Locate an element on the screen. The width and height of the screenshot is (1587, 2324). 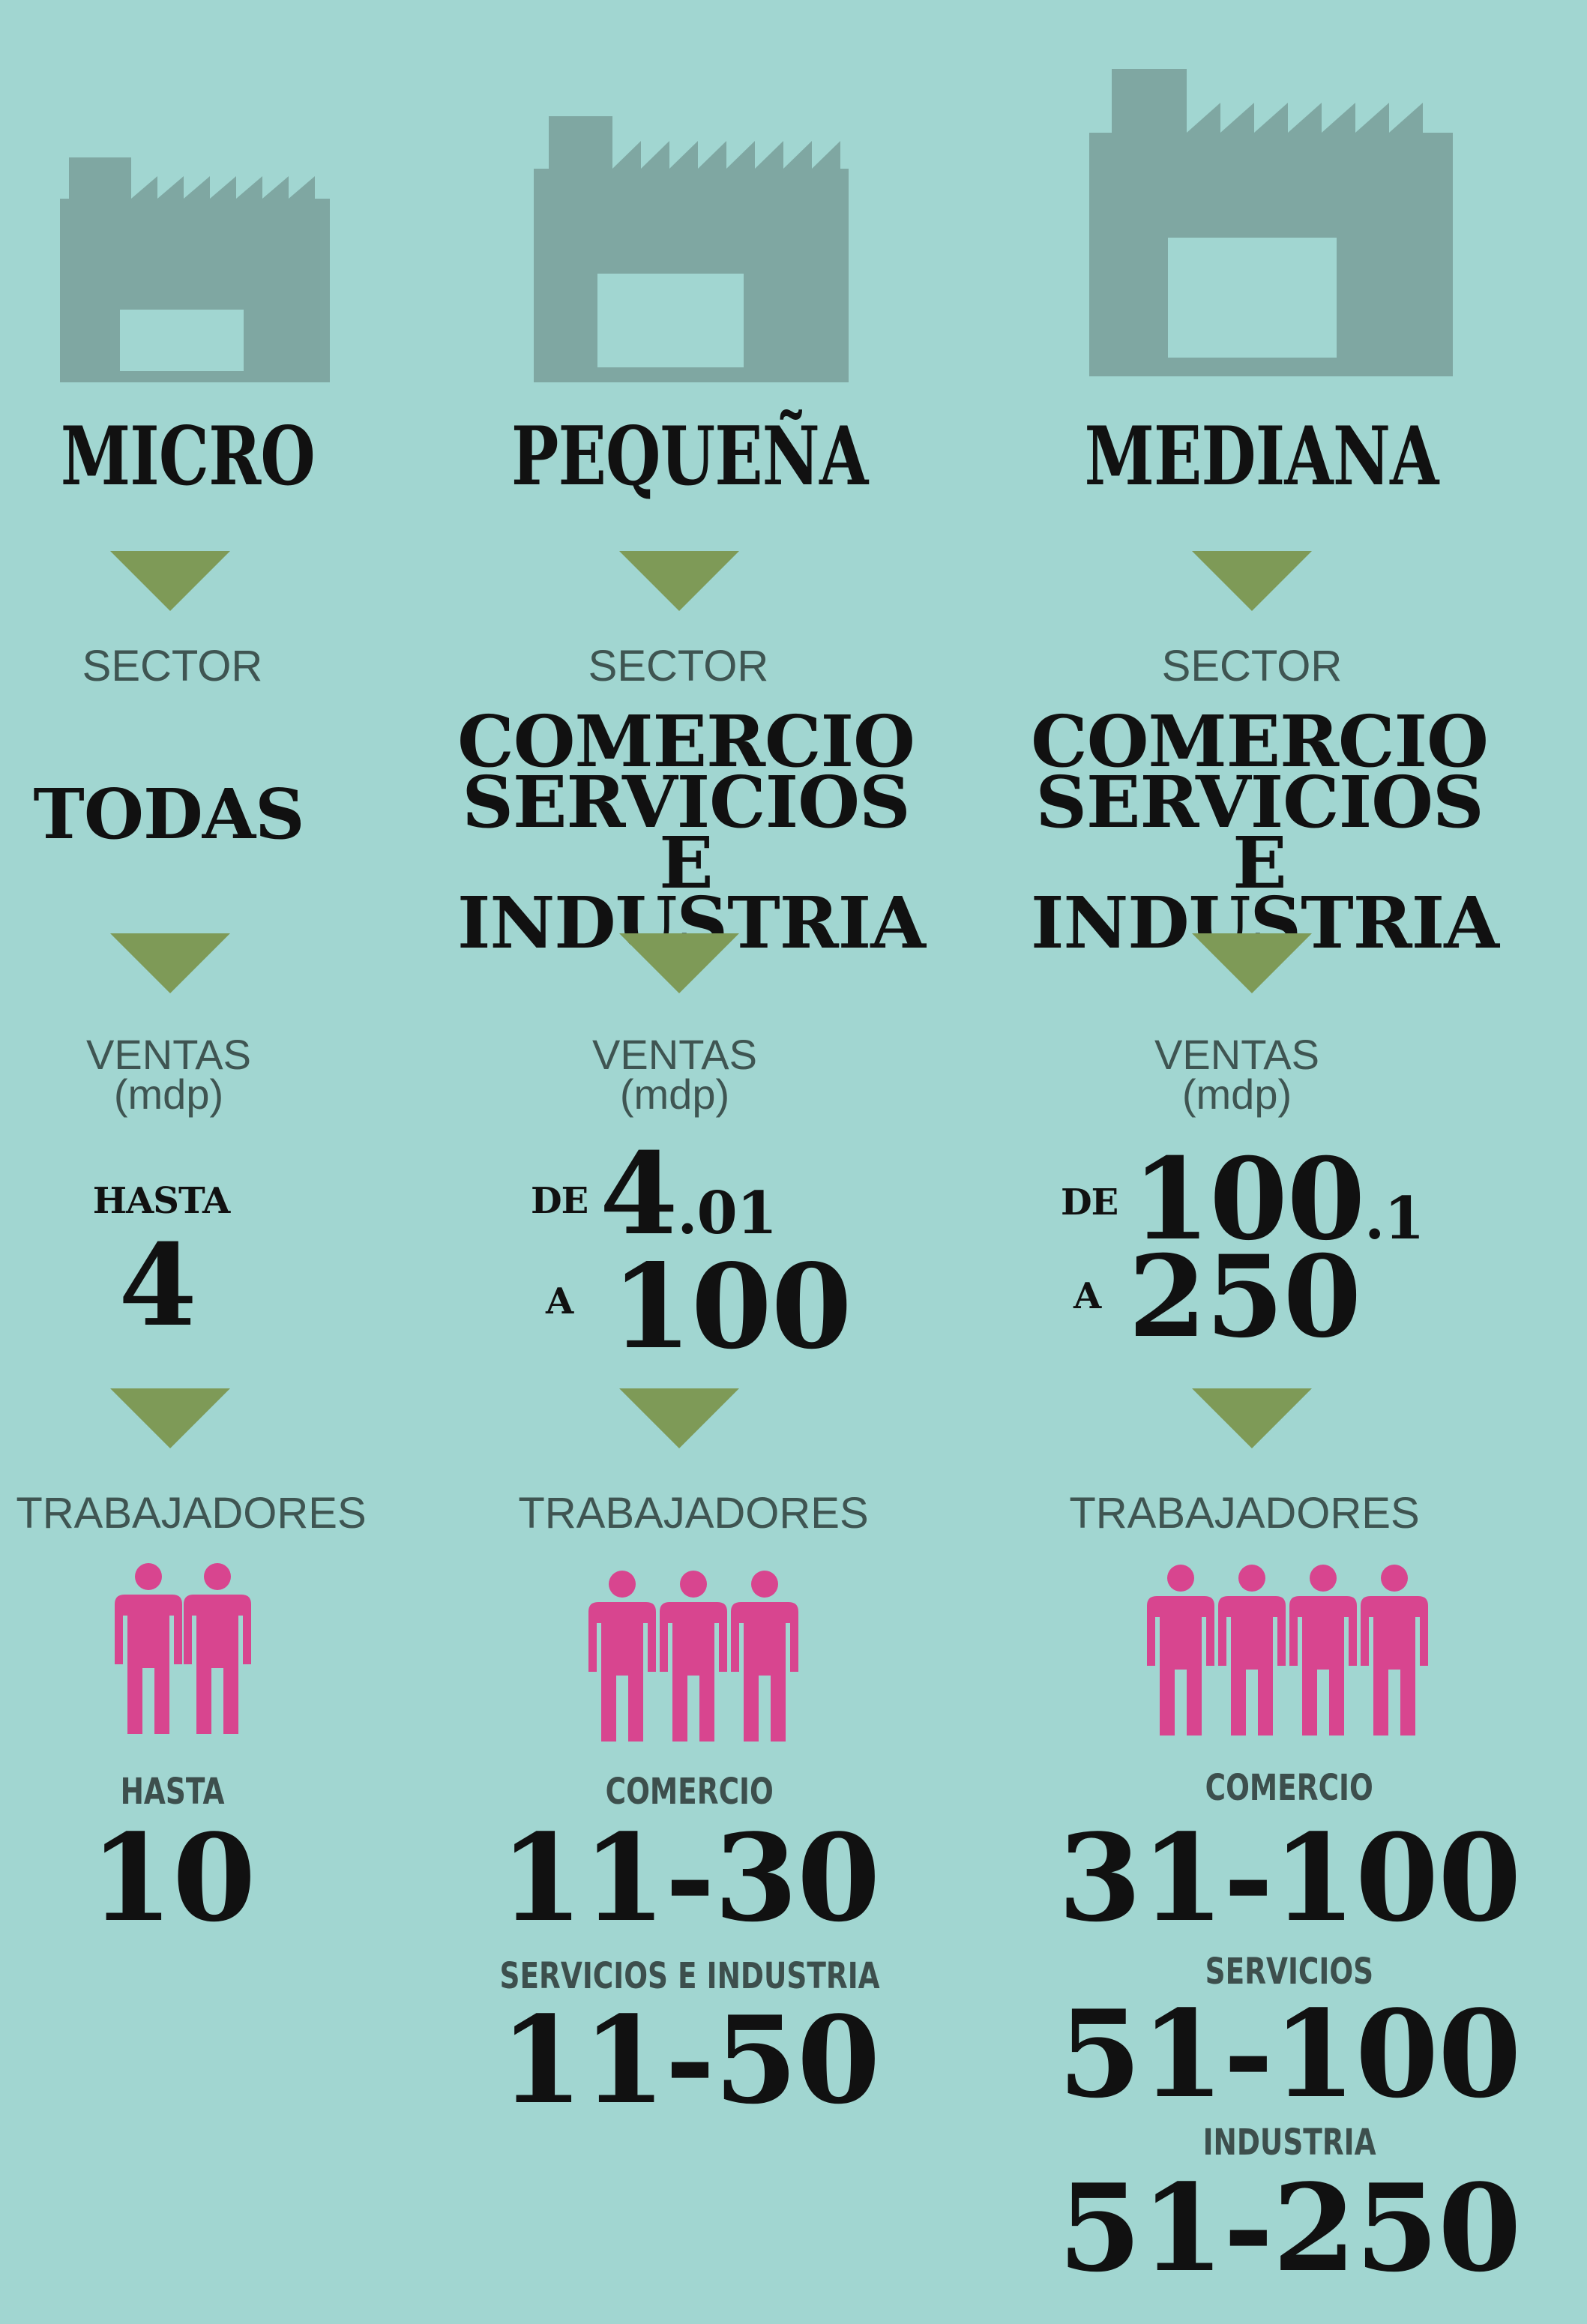
people-icon-mediana is located at coordinates (1287, 1650).